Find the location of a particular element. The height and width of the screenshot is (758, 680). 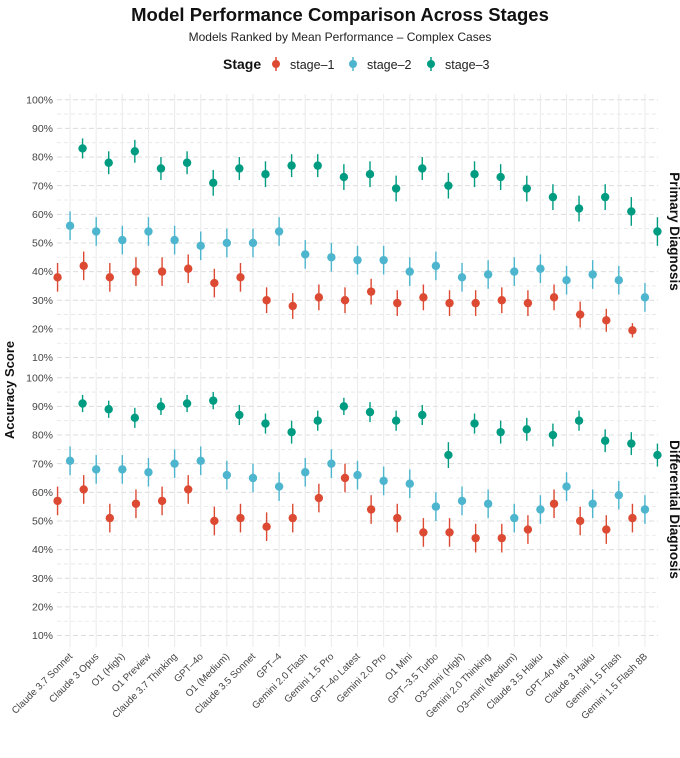

y-tick-label: 30% is located at coordinates (42, 579).